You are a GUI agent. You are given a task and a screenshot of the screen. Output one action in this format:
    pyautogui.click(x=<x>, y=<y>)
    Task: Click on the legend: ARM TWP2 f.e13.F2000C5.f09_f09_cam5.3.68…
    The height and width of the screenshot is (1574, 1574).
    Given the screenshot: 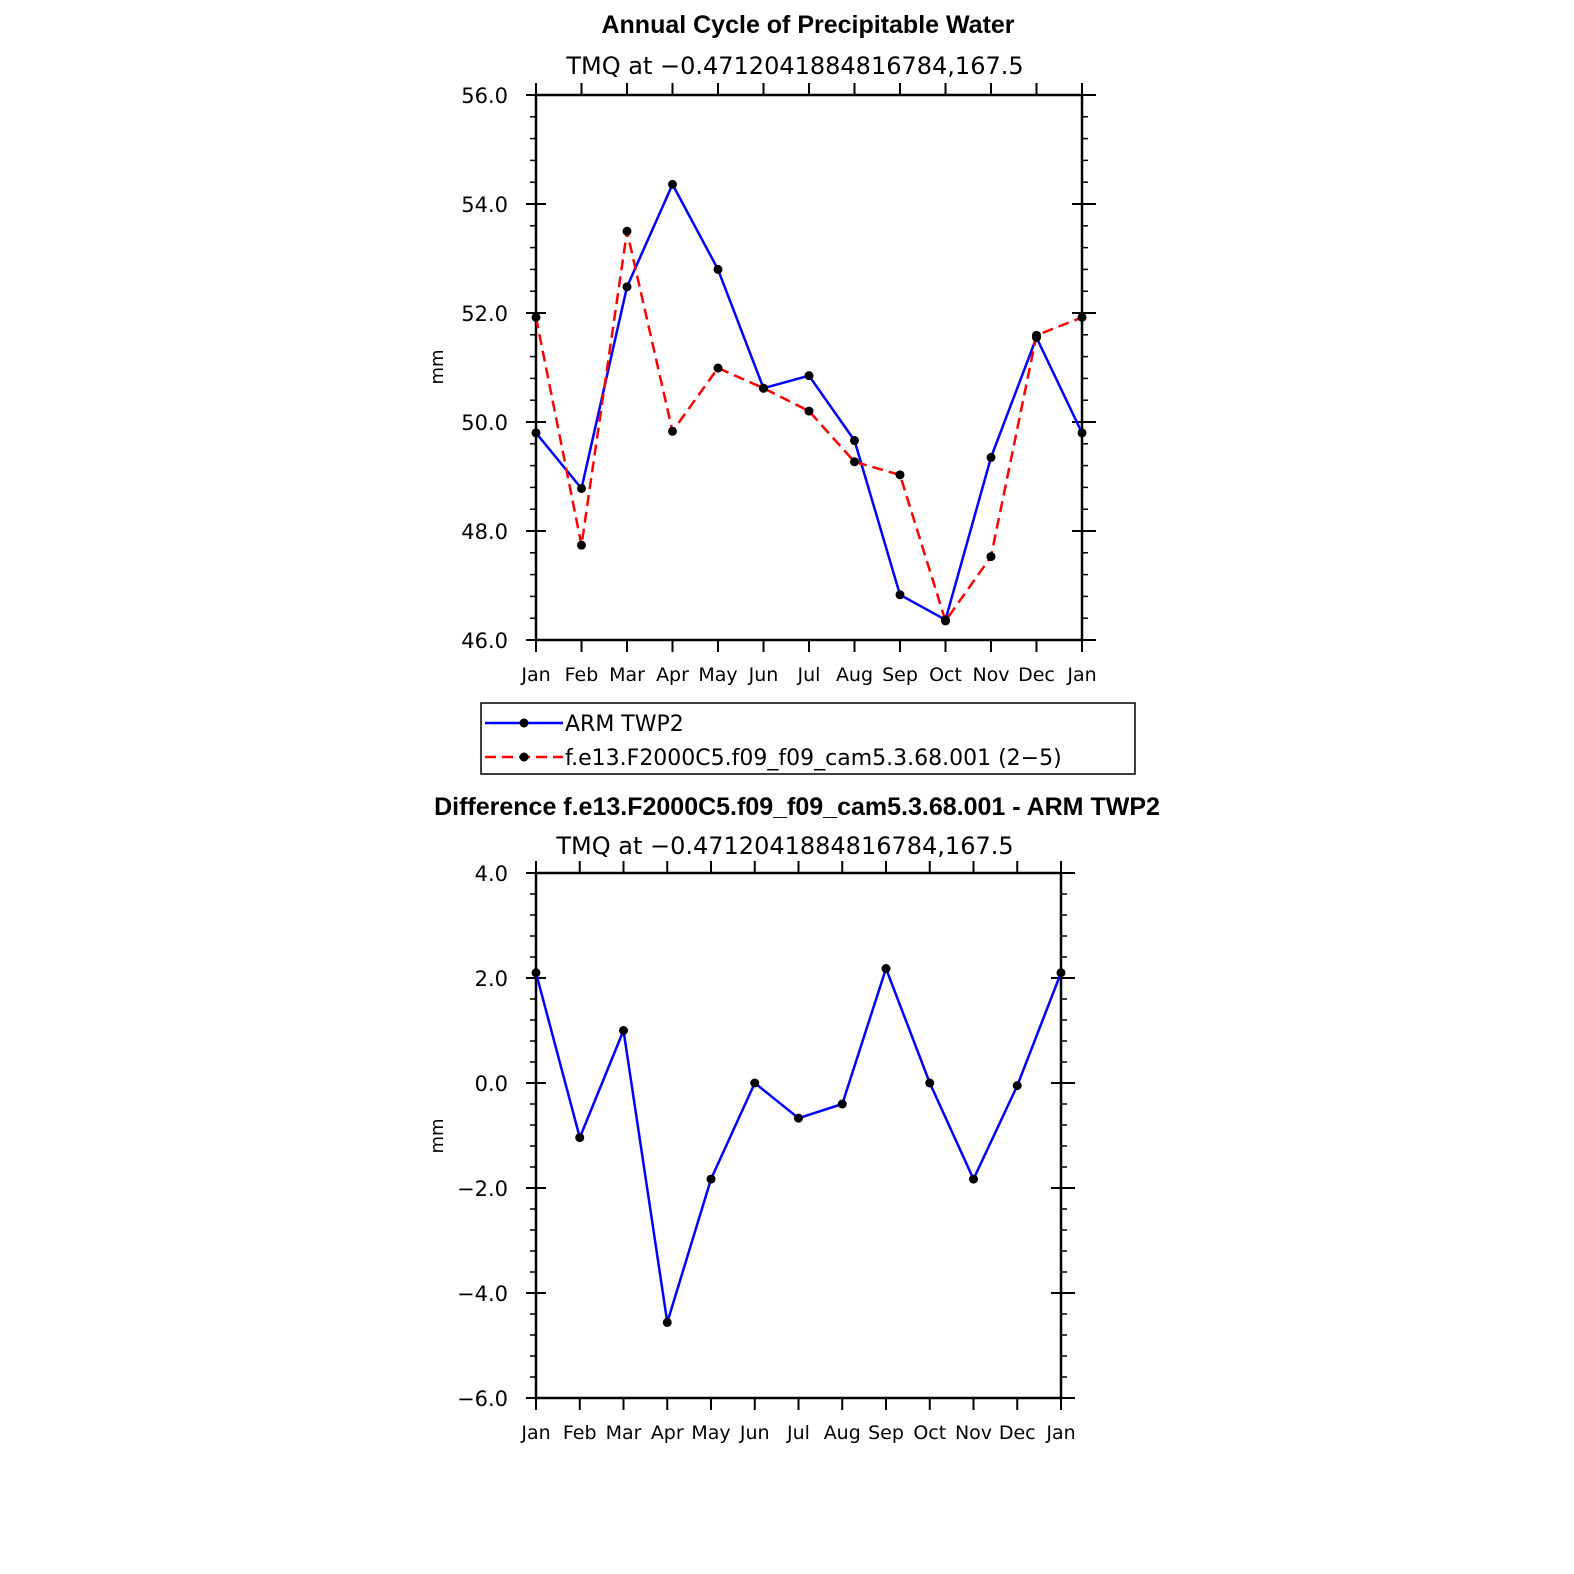 What is the action you would take?
    pyautogui.click(x=808, y=738)
    